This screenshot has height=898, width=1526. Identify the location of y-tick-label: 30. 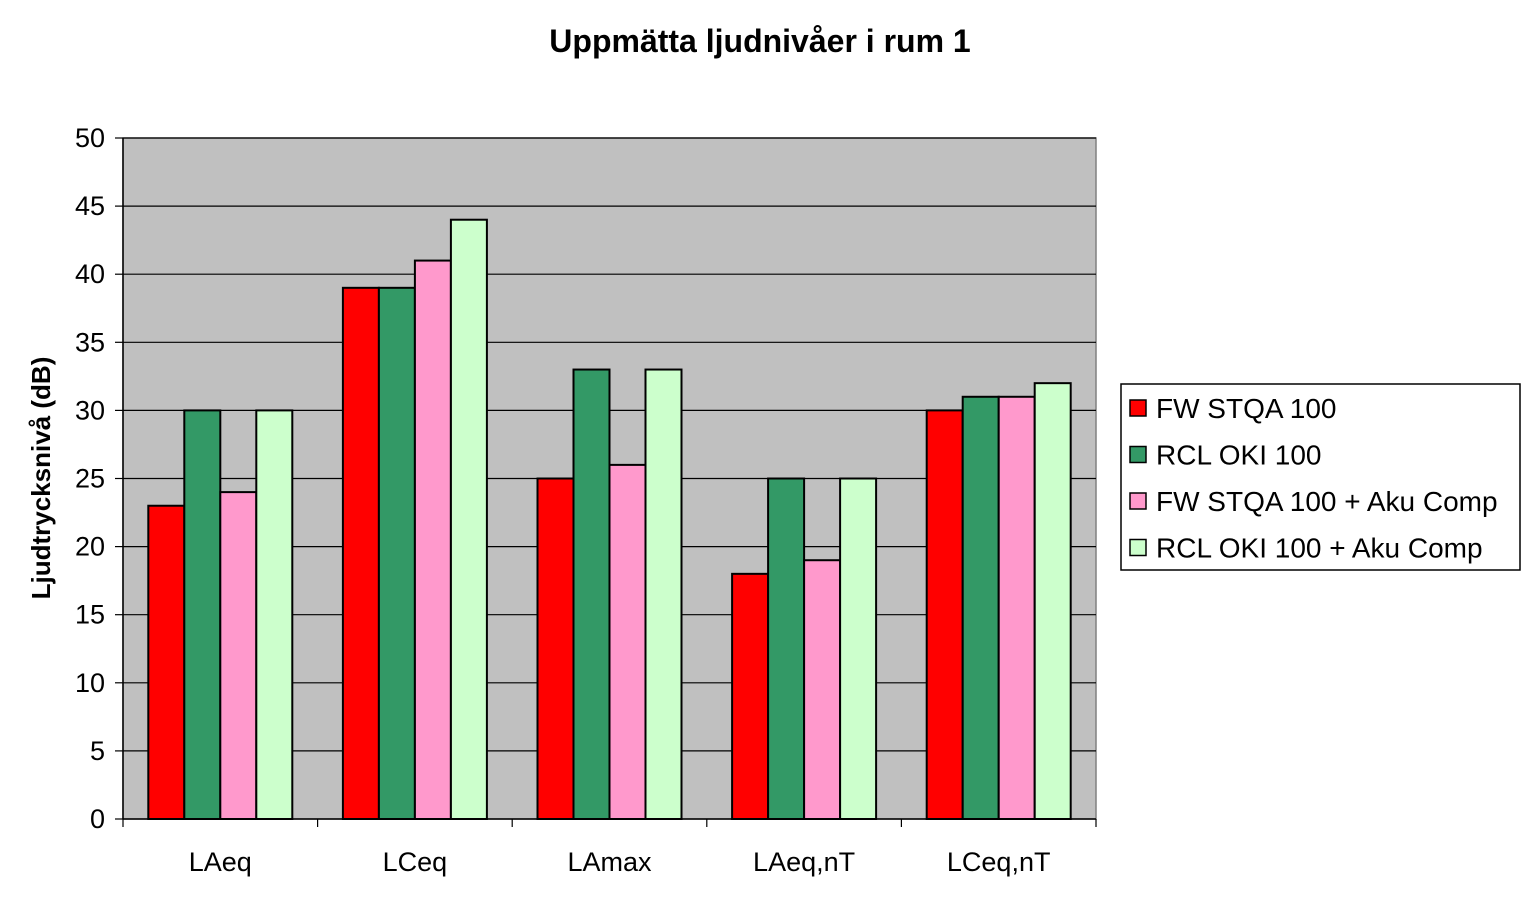
(90, 410).